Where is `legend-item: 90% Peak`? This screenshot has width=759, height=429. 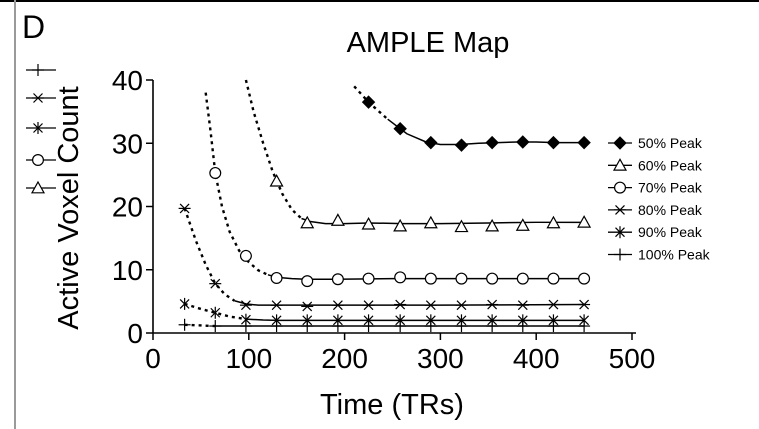
legend-item: 90% Peak is located at coordinates (655, 232).